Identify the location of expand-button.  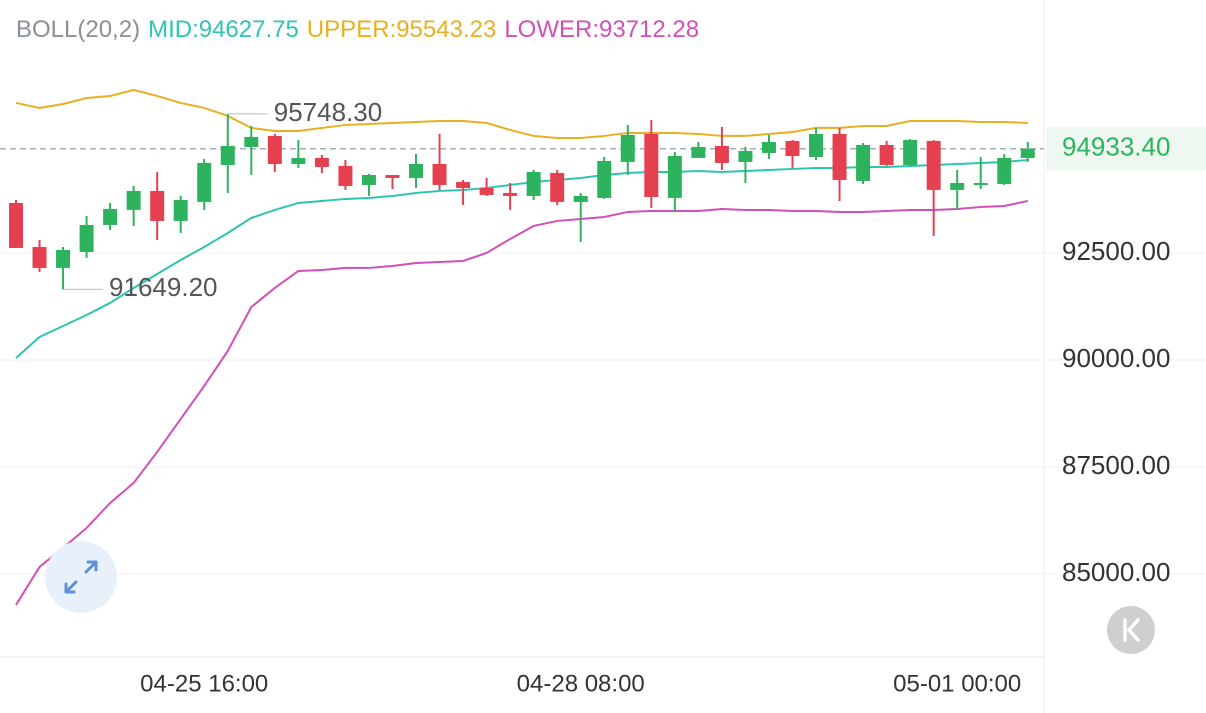
(81, 577).